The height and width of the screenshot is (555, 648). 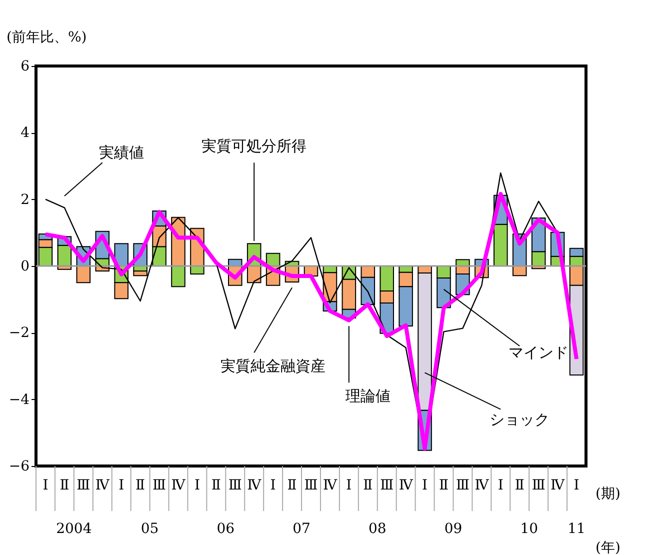 What do you see at coordinates (19, 466) in the screenshot?
I see `y-tick-label: −6` at bounding box center [19, 466].